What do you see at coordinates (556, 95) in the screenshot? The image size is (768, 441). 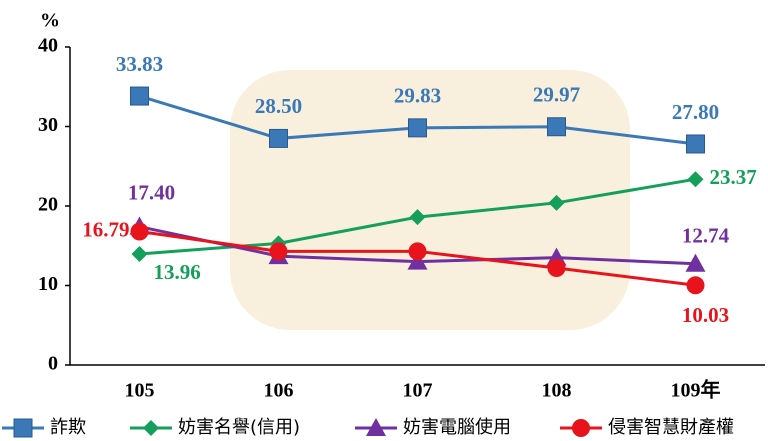 I see `data-label: 29.97` at bounding box center [556, 95].